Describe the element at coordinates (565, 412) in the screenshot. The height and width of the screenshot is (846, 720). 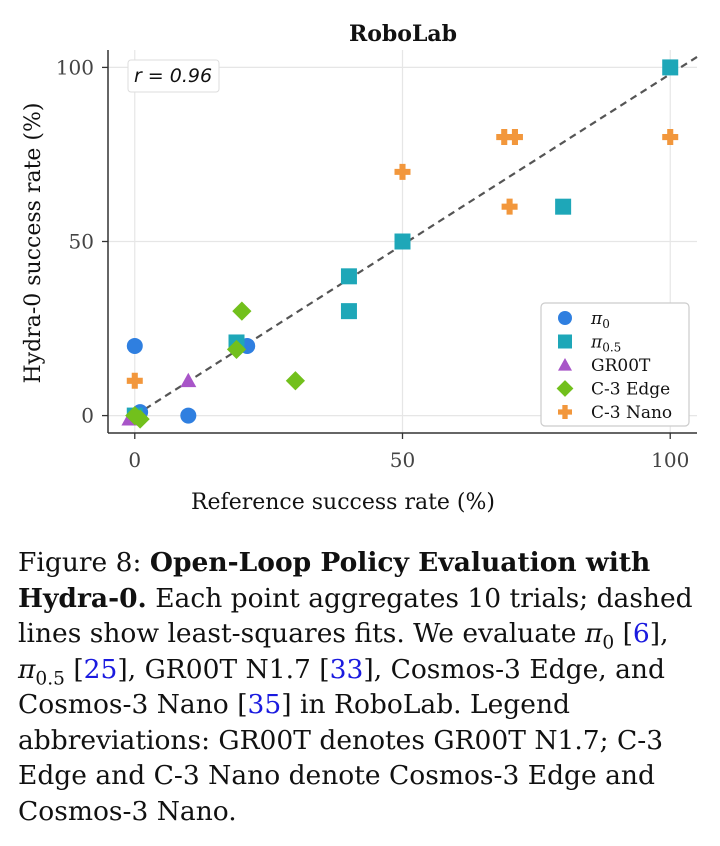
I see `legend-marker-plus` at that location.